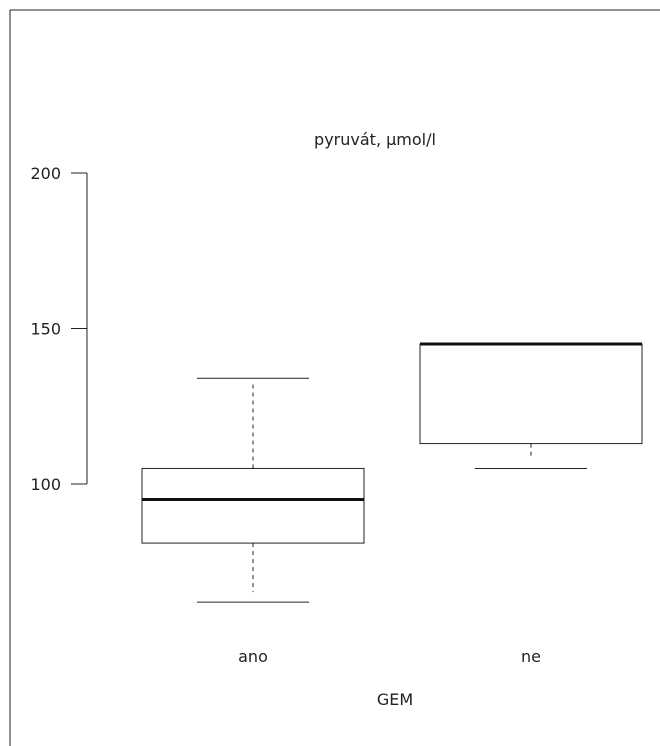 The width and height of the screenshot is (660, 746). I want to click on box-ne, so click(531, 405).